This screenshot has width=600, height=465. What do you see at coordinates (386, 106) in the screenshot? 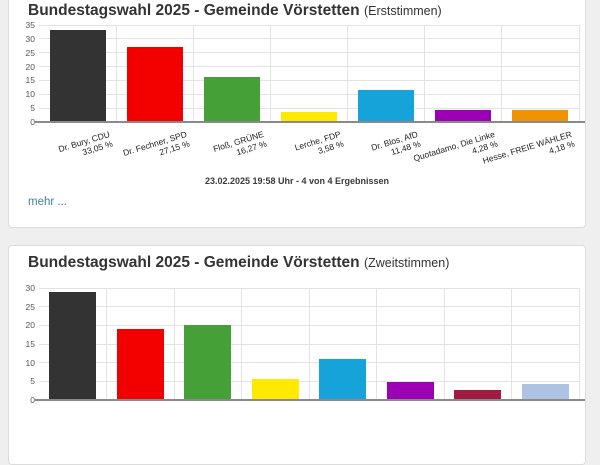
I see `bar-Dr. Blos, AfD` at bounding box center [386, 106].